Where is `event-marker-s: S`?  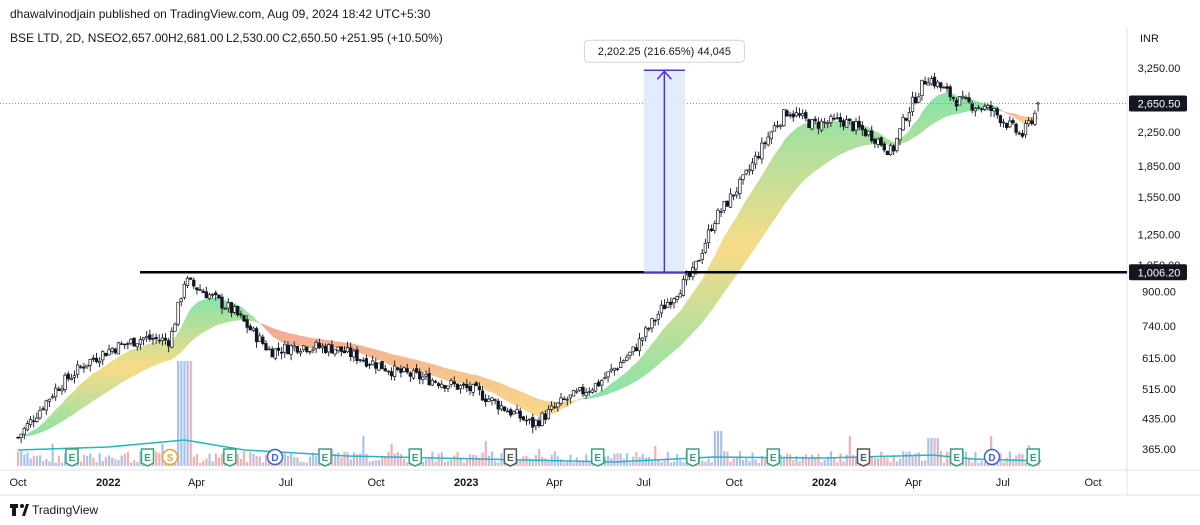
event-marker-s: S is located at coordinates (170, 457).